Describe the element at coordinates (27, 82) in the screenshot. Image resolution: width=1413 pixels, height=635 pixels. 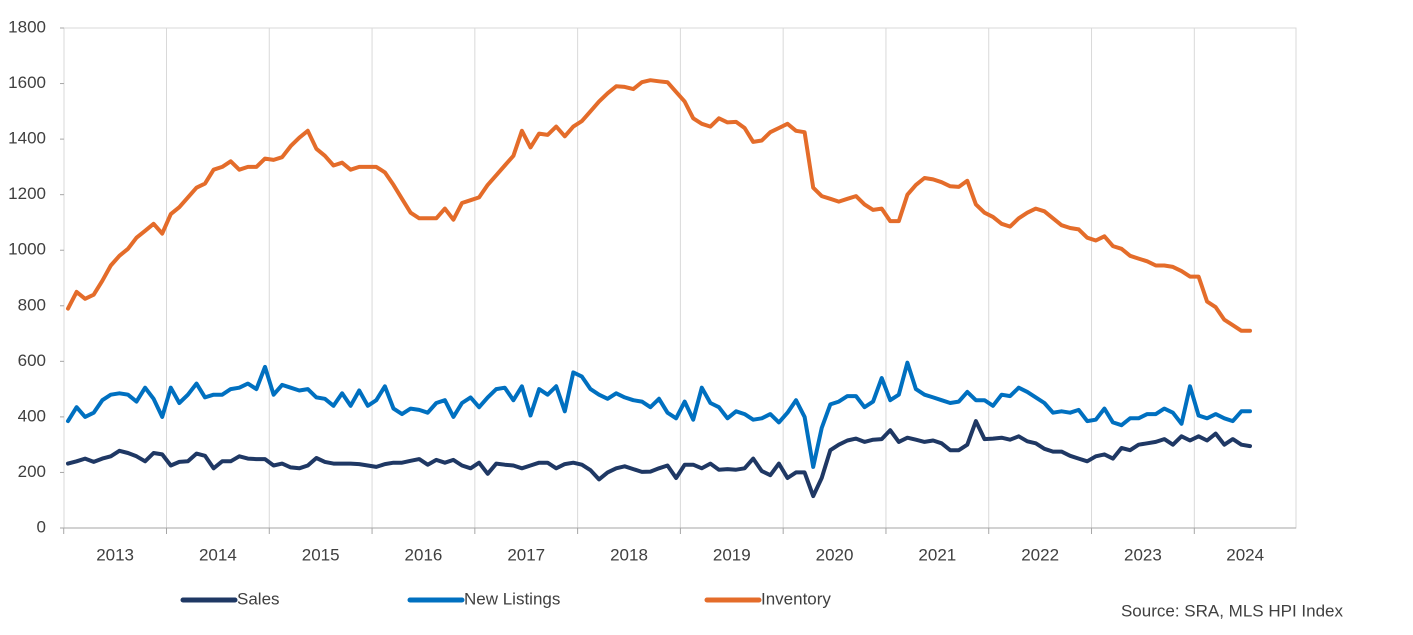
I see `y-tick-label: 1600` at that location.